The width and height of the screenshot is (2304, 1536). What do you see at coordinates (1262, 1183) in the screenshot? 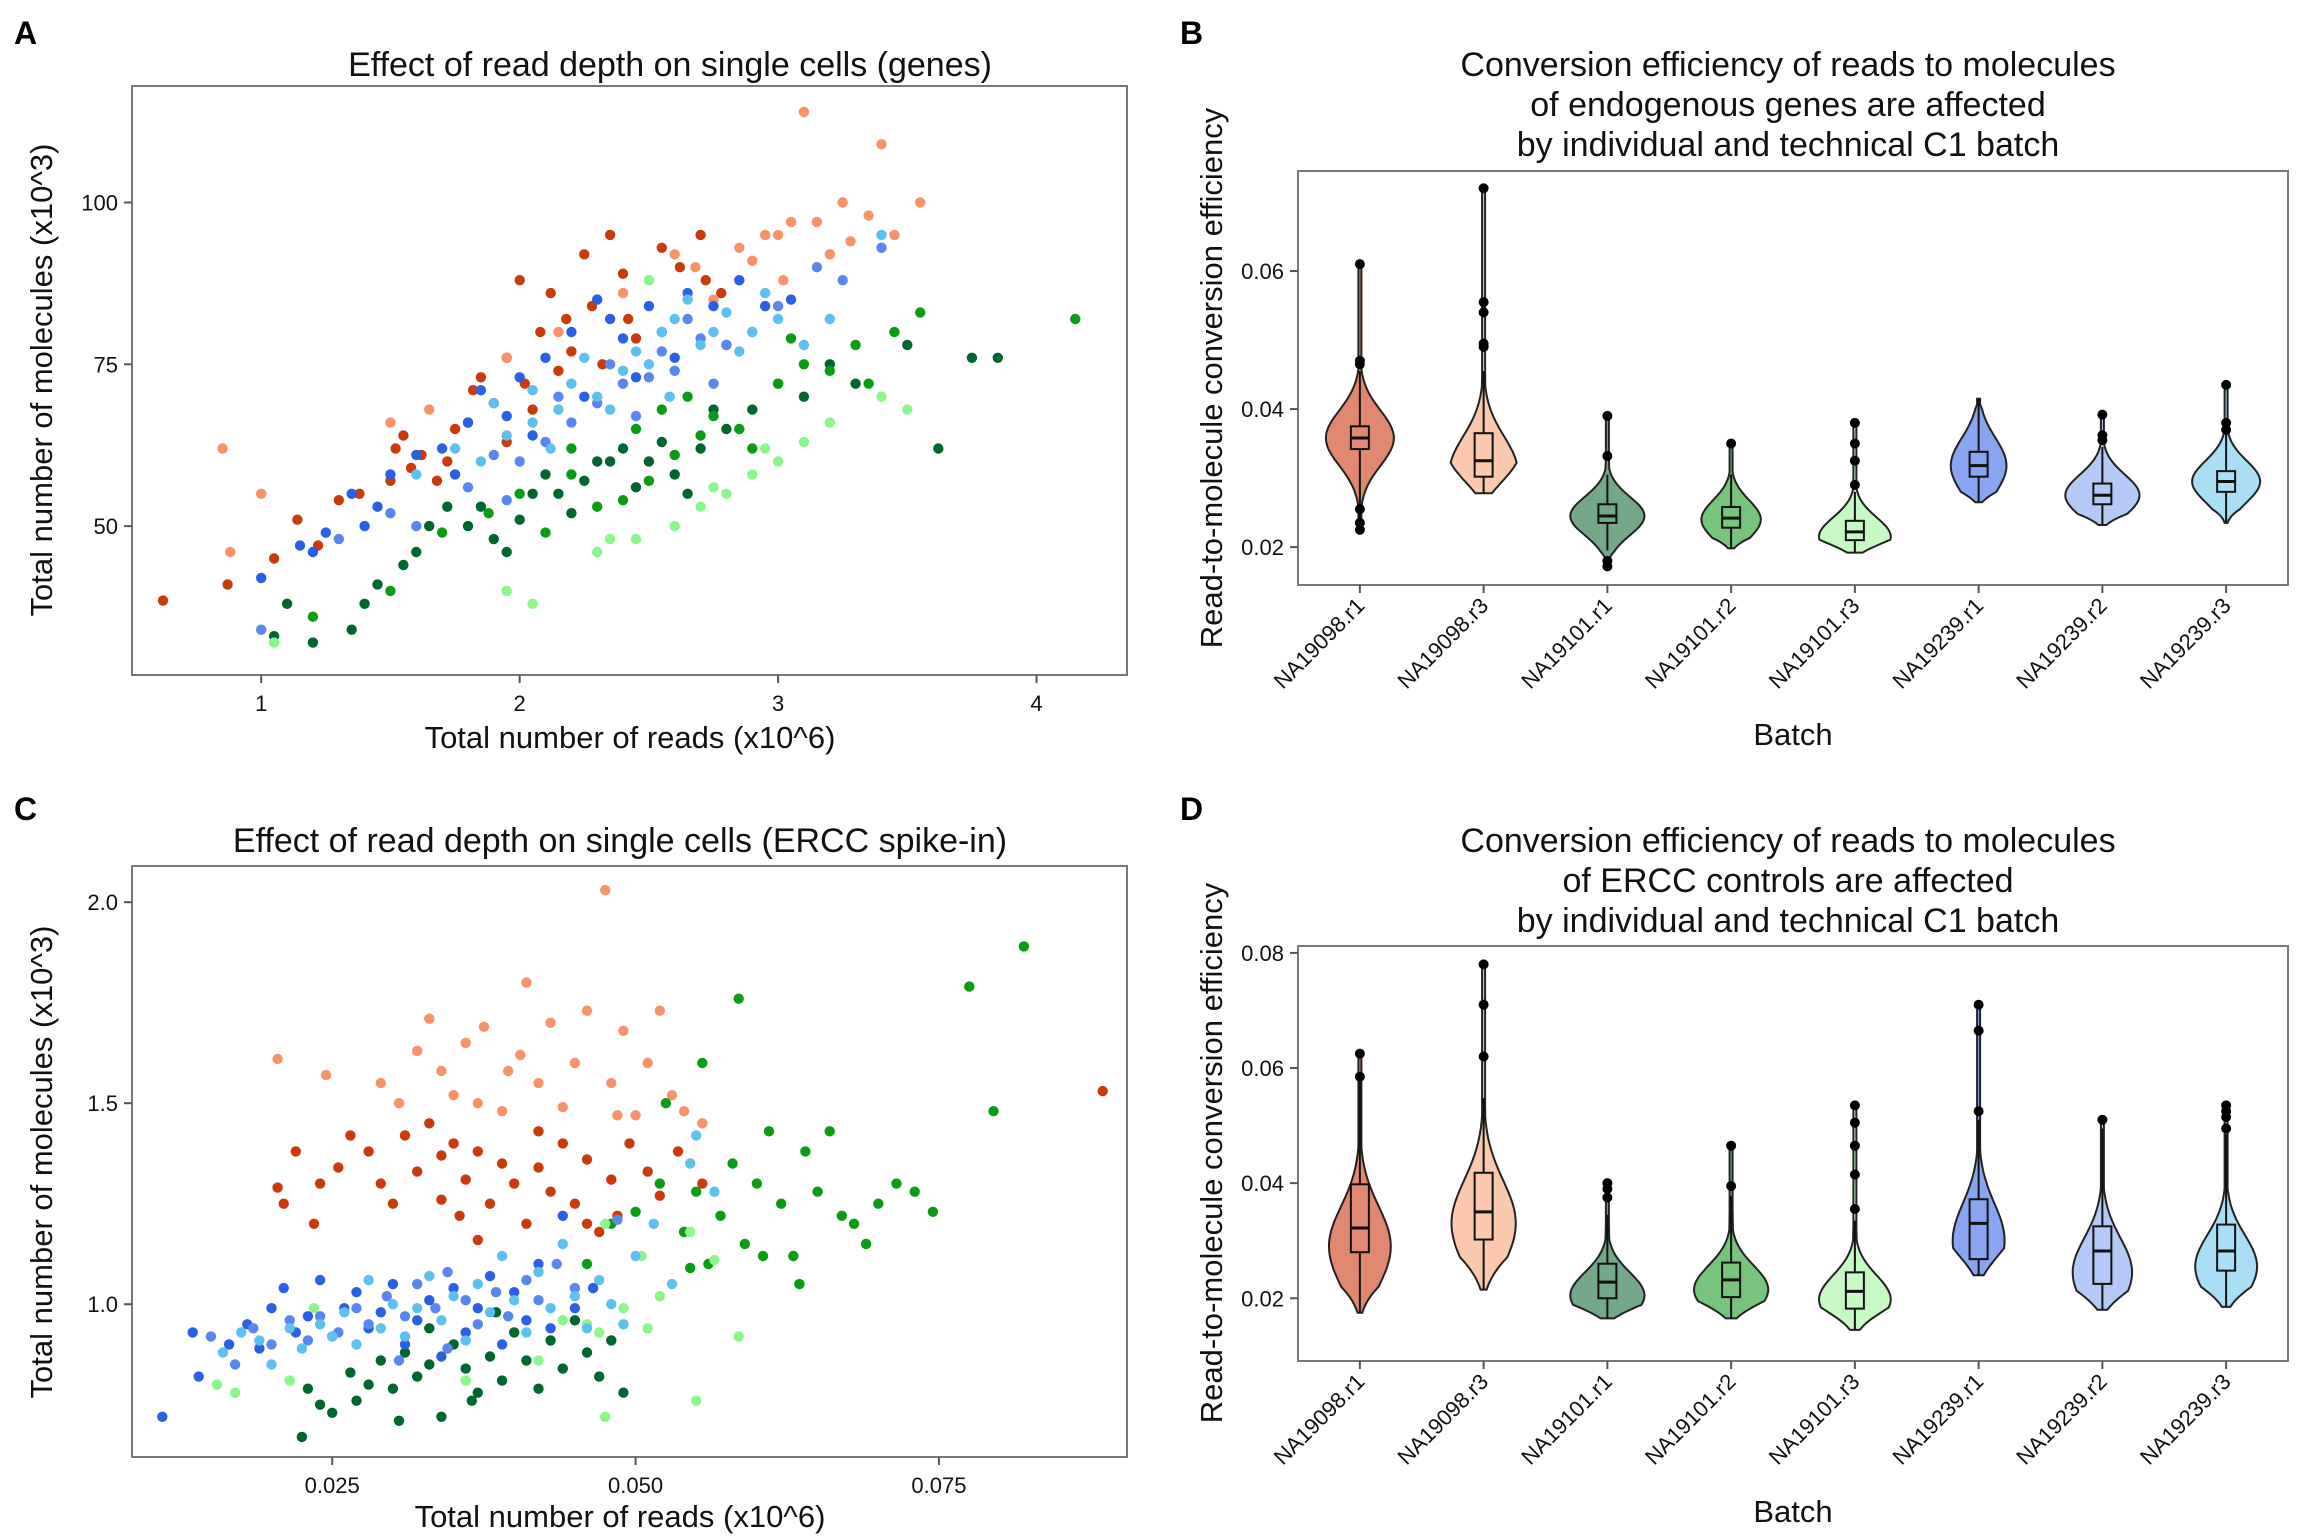
I see `y-tick-label: 0.04` at bounding box center [1262, 1183].